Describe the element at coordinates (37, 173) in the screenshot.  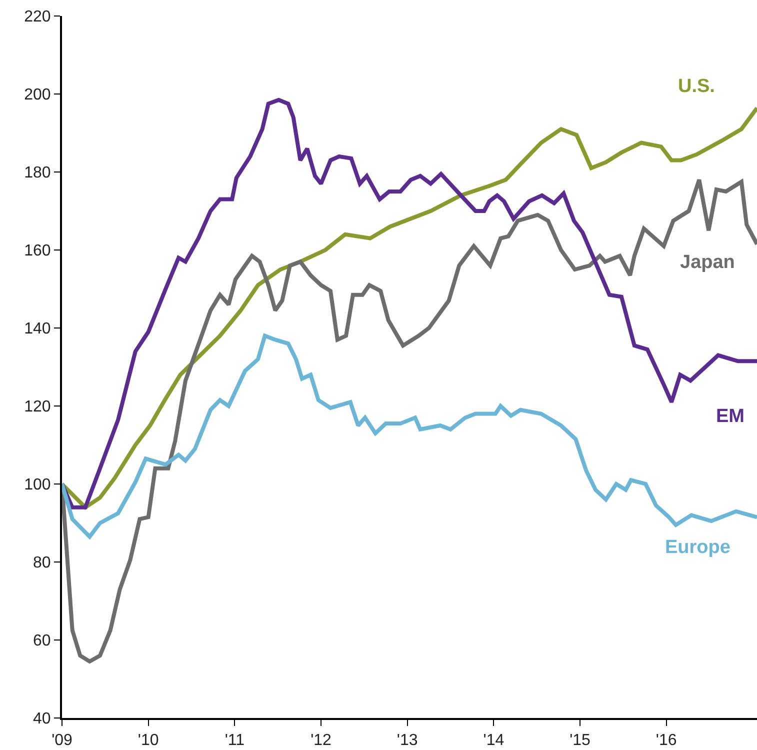
I see `y-tick-label: 180` at that location.